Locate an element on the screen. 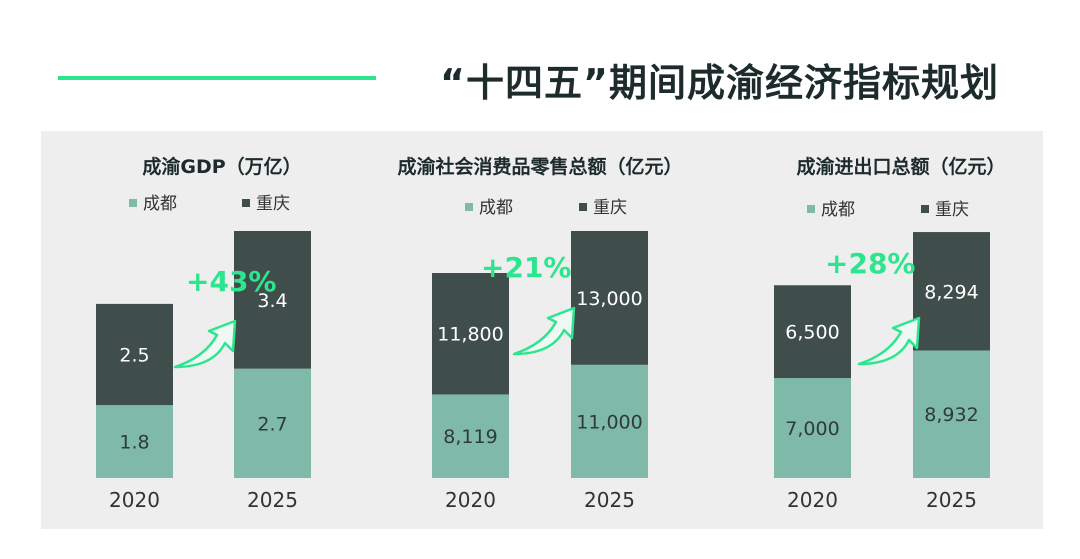  title-accent-line is located at coordinates (217, 78).